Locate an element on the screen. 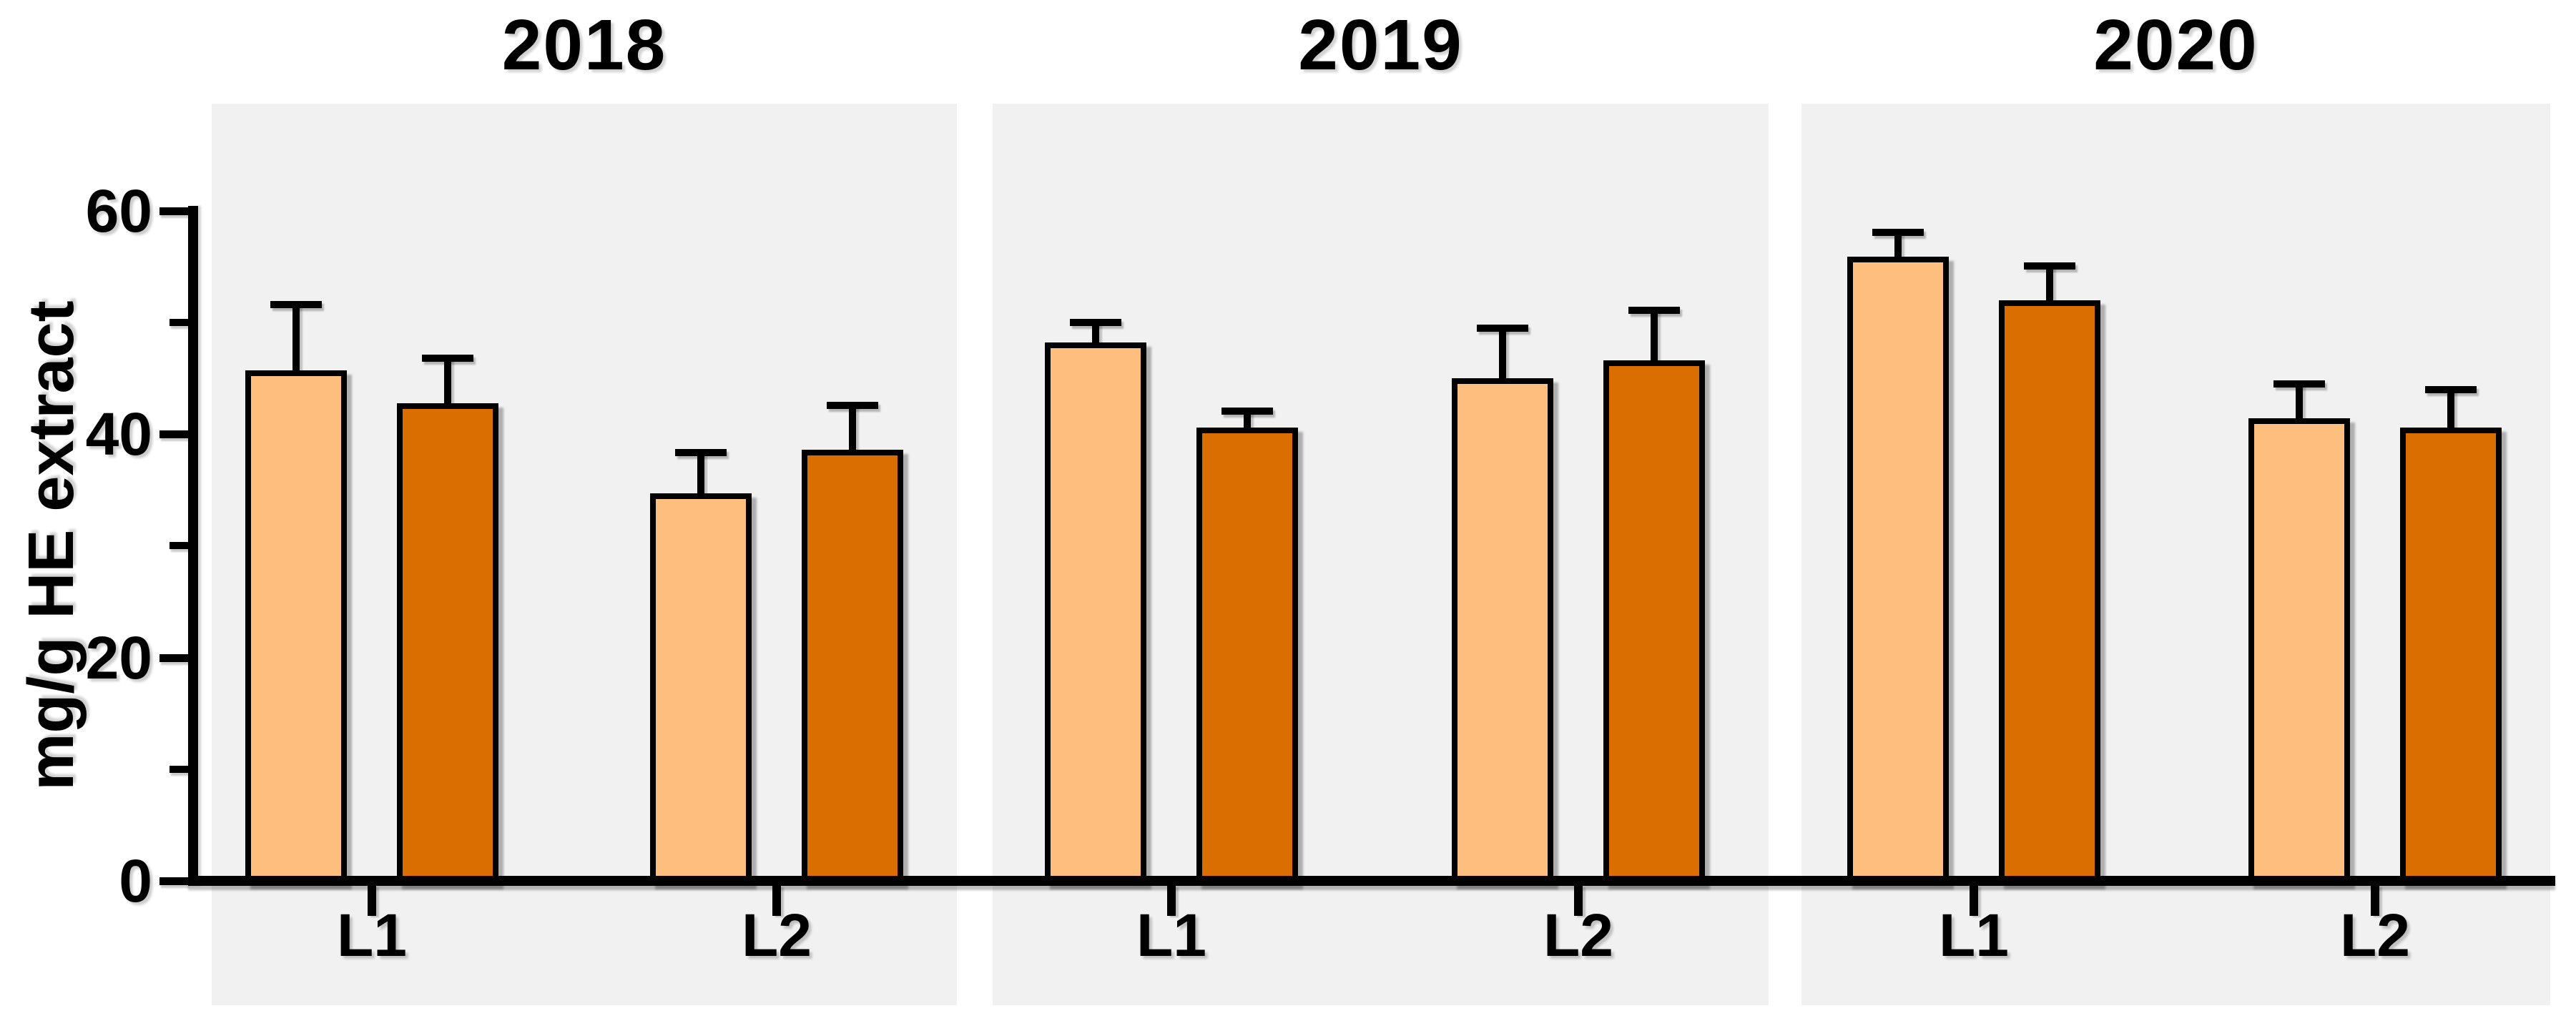 The height and width of the screenshot is (1036, 2576). y-tick-label: 0 is located at coordinates (136, 880).